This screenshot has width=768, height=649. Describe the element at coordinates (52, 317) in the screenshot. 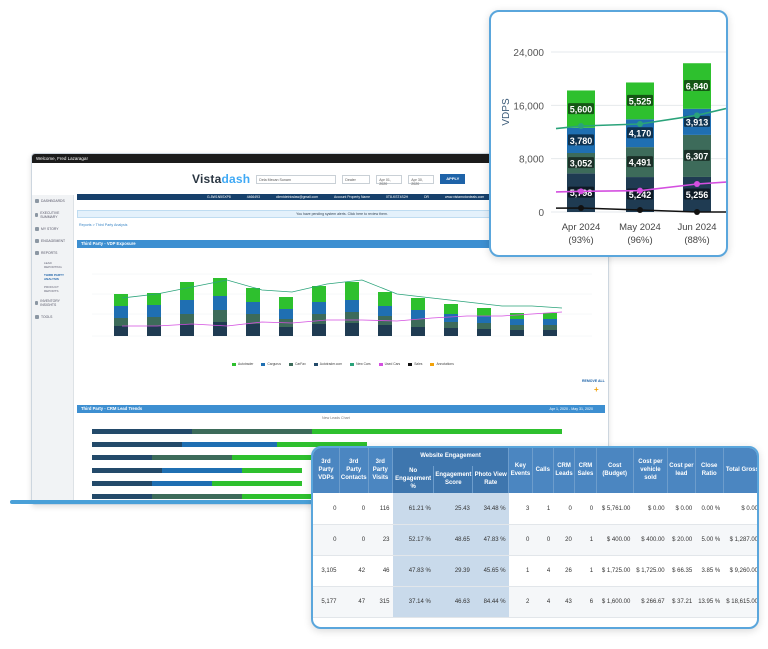

I see `sidebar-item-tools: TOOLS` at that location.